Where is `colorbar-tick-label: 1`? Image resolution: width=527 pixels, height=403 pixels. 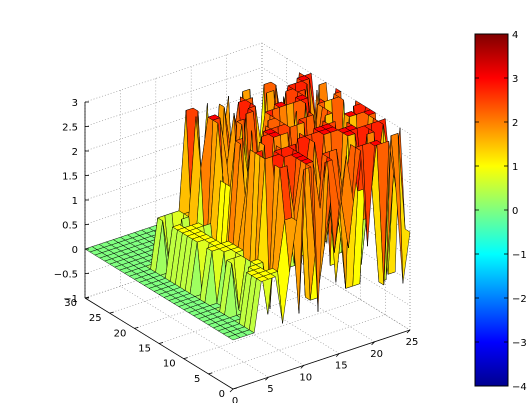
colorbar-tick-label: 1 is located at coordinates (515, 167).